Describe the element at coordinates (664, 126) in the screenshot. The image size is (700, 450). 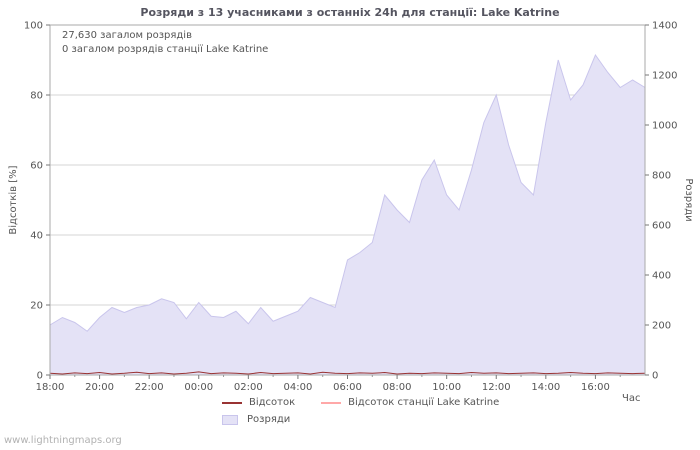
I see `y-right-tick-label: 1000` at that location.